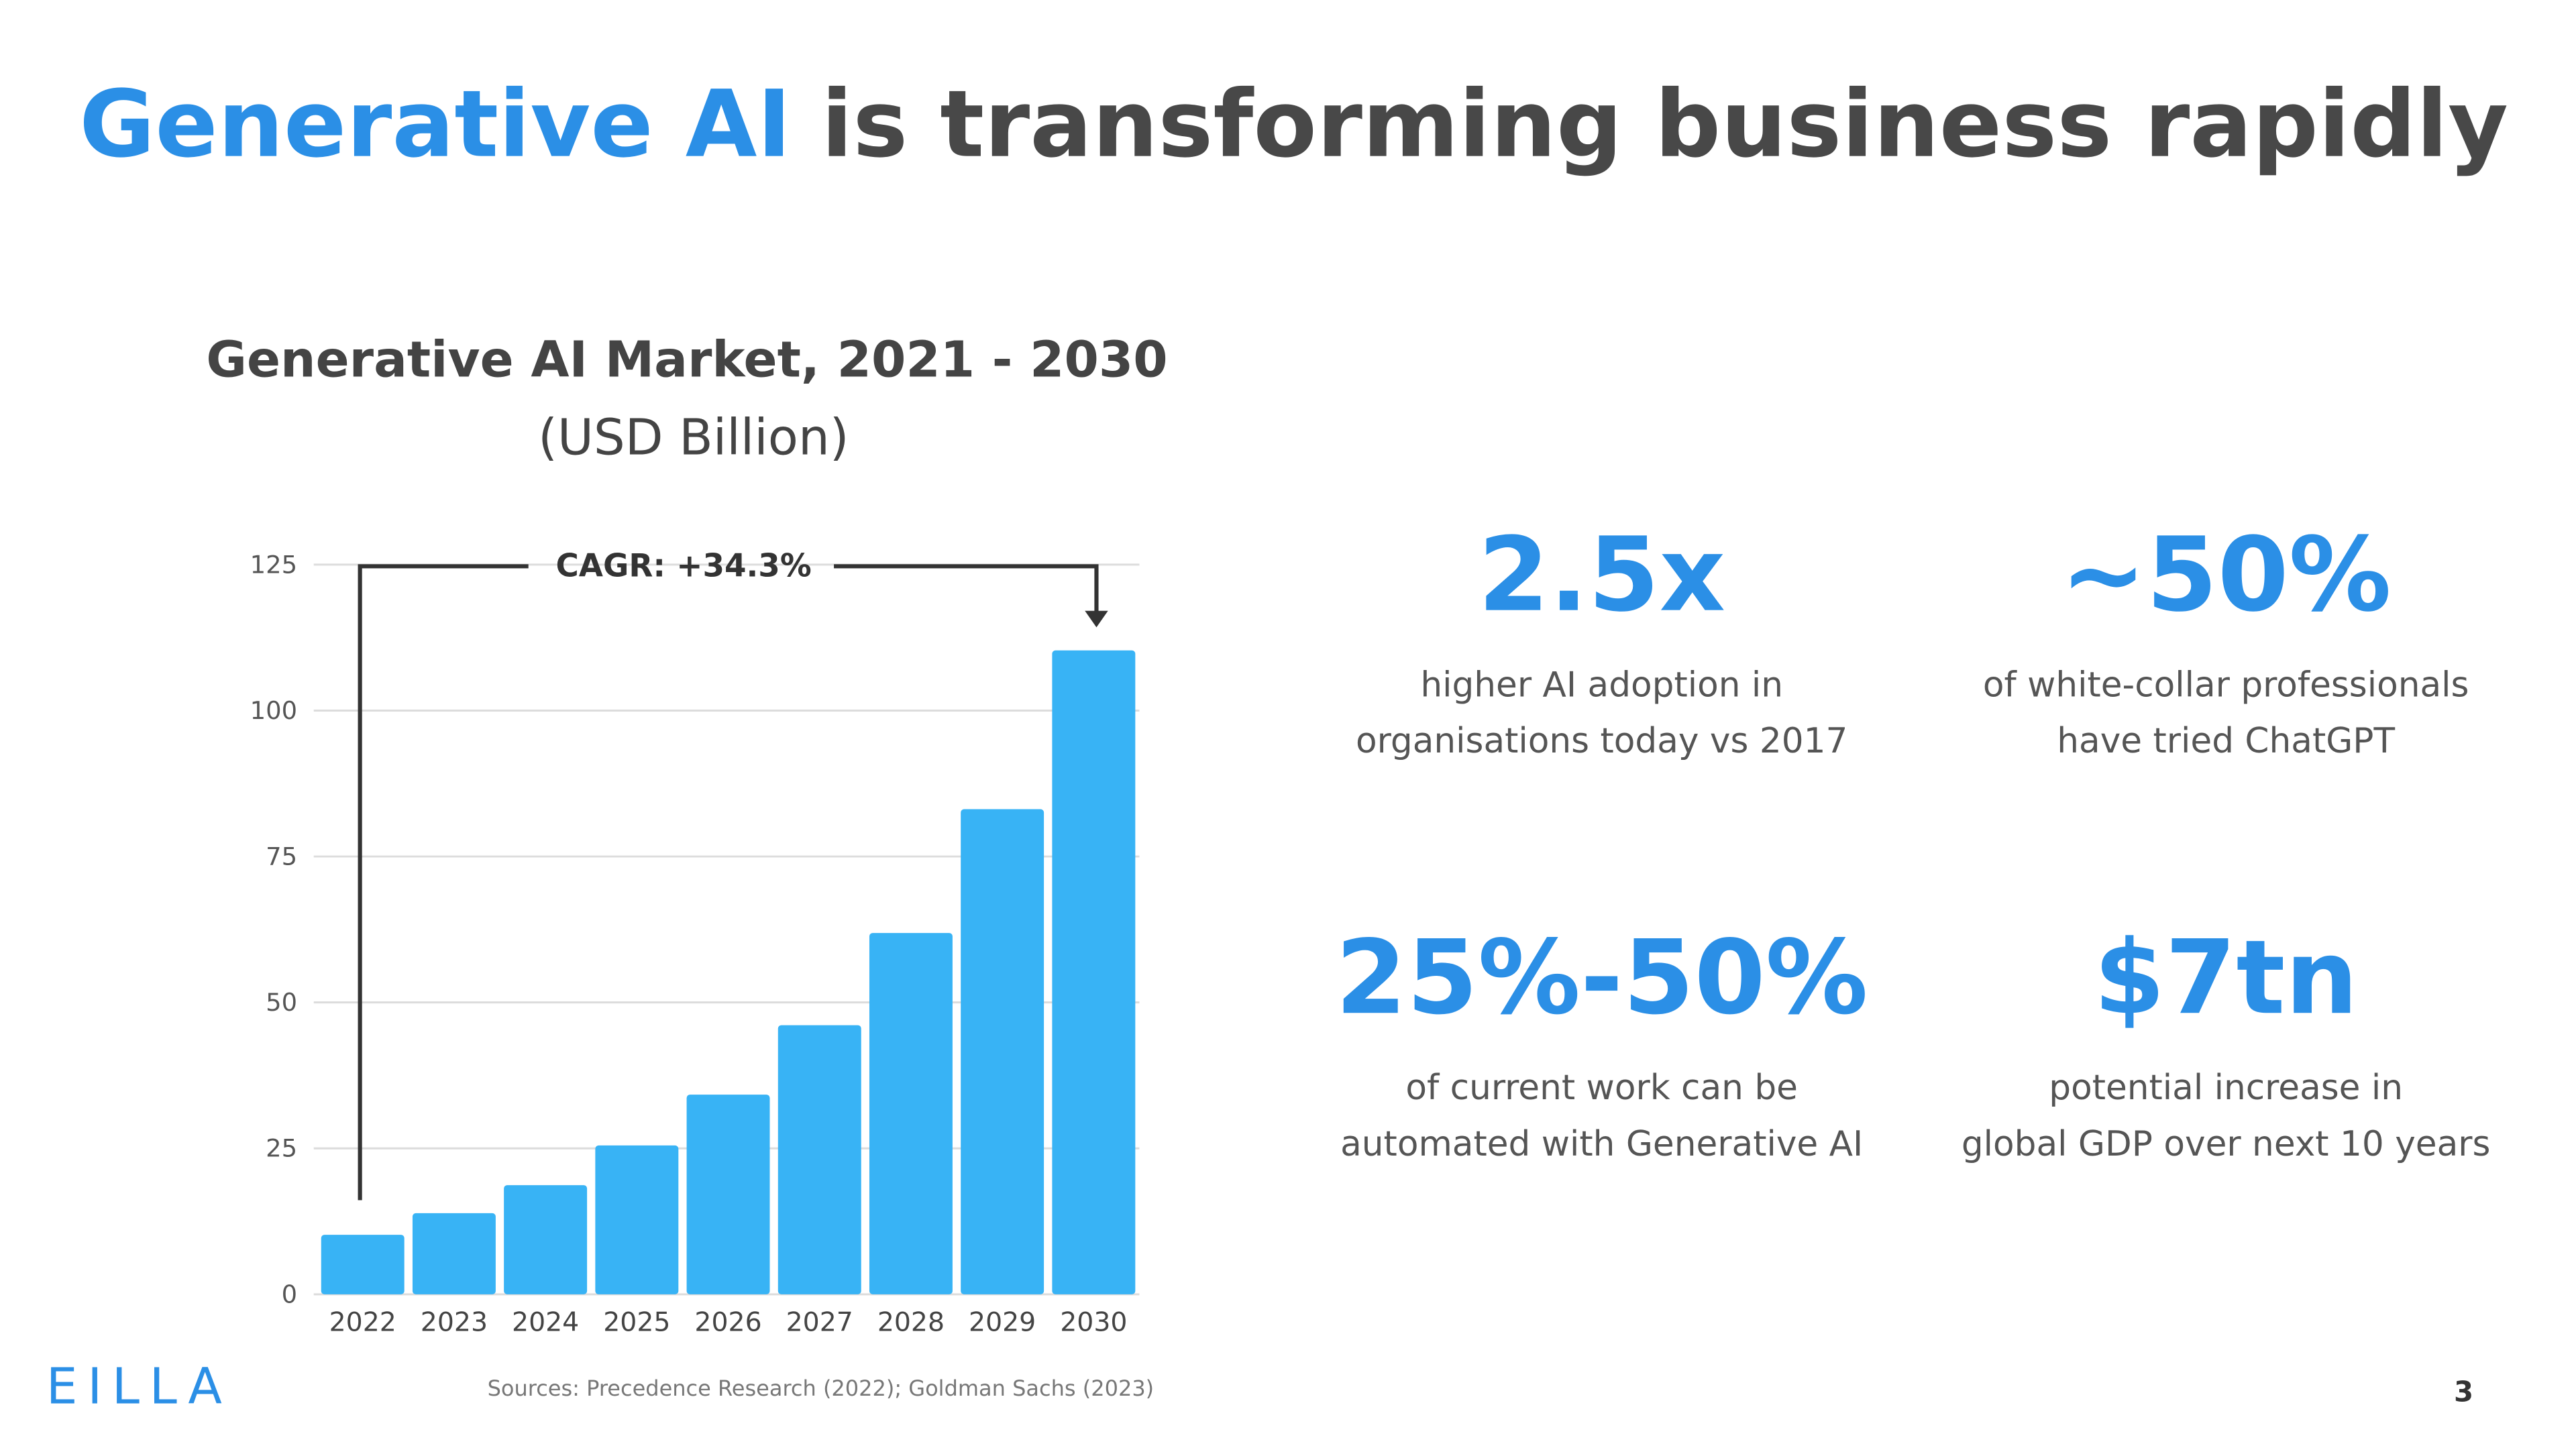 This screenshot has height=1450, width=2576. What do you see at coordinates (1601, 574) in the screenshot?
I see `stat-value: 2.5x` at bounding box center [1601, 574].